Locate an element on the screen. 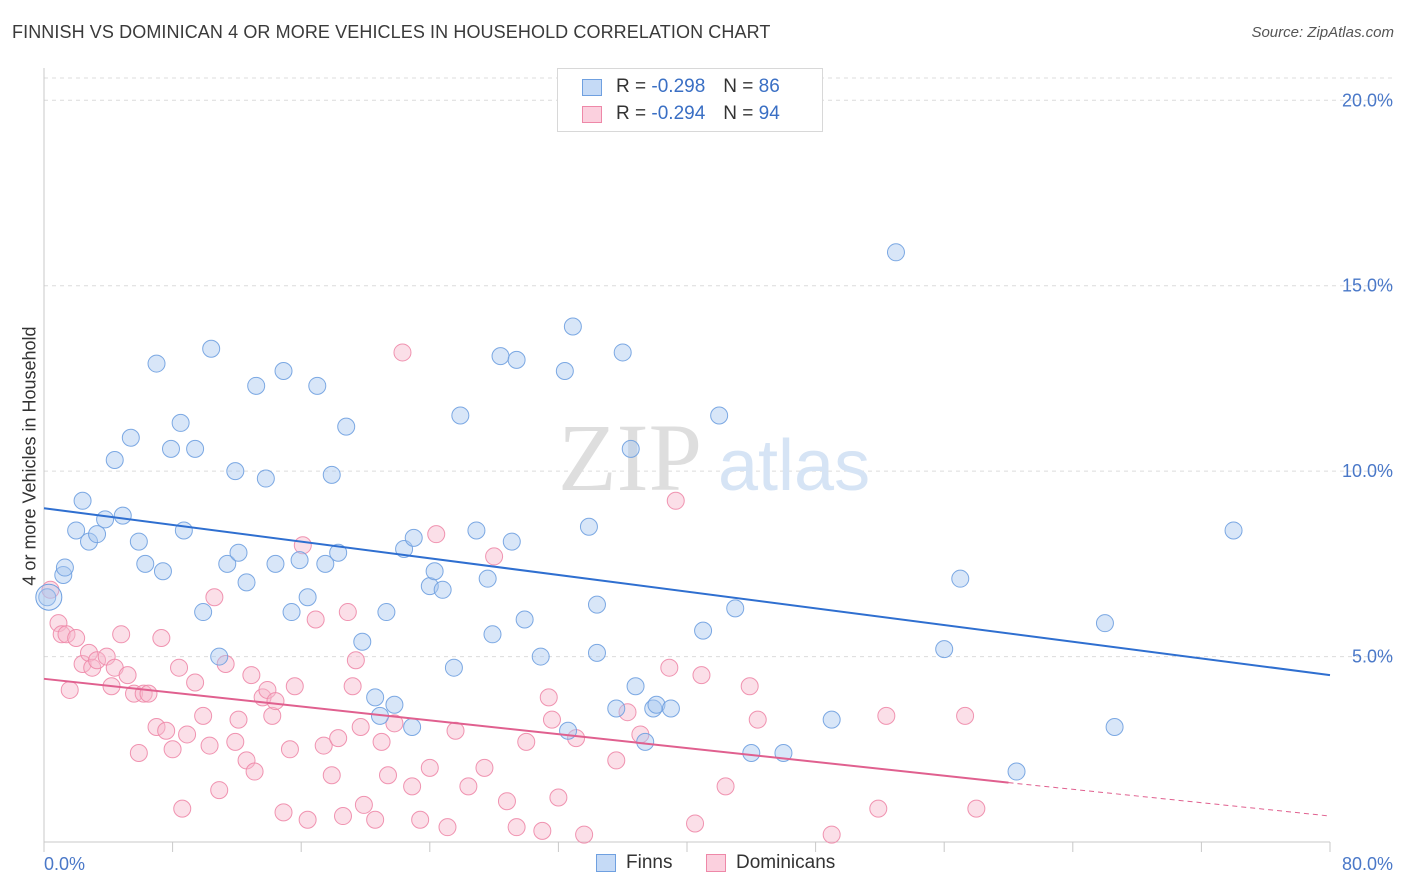 The width and height of the screenshot is (1406, 892). legend-row-finns: R = -0.298 N = 86 is located at coordinates (681, 87).